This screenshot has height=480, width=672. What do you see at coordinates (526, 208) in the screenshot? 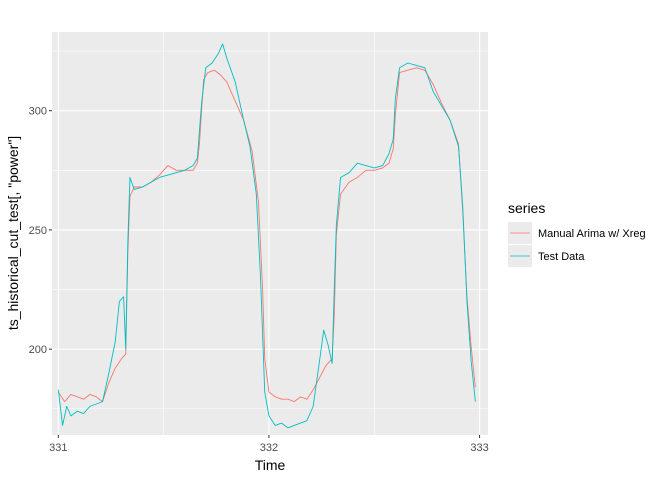
I see `legend-title: series` at bounding box center [526, 208].